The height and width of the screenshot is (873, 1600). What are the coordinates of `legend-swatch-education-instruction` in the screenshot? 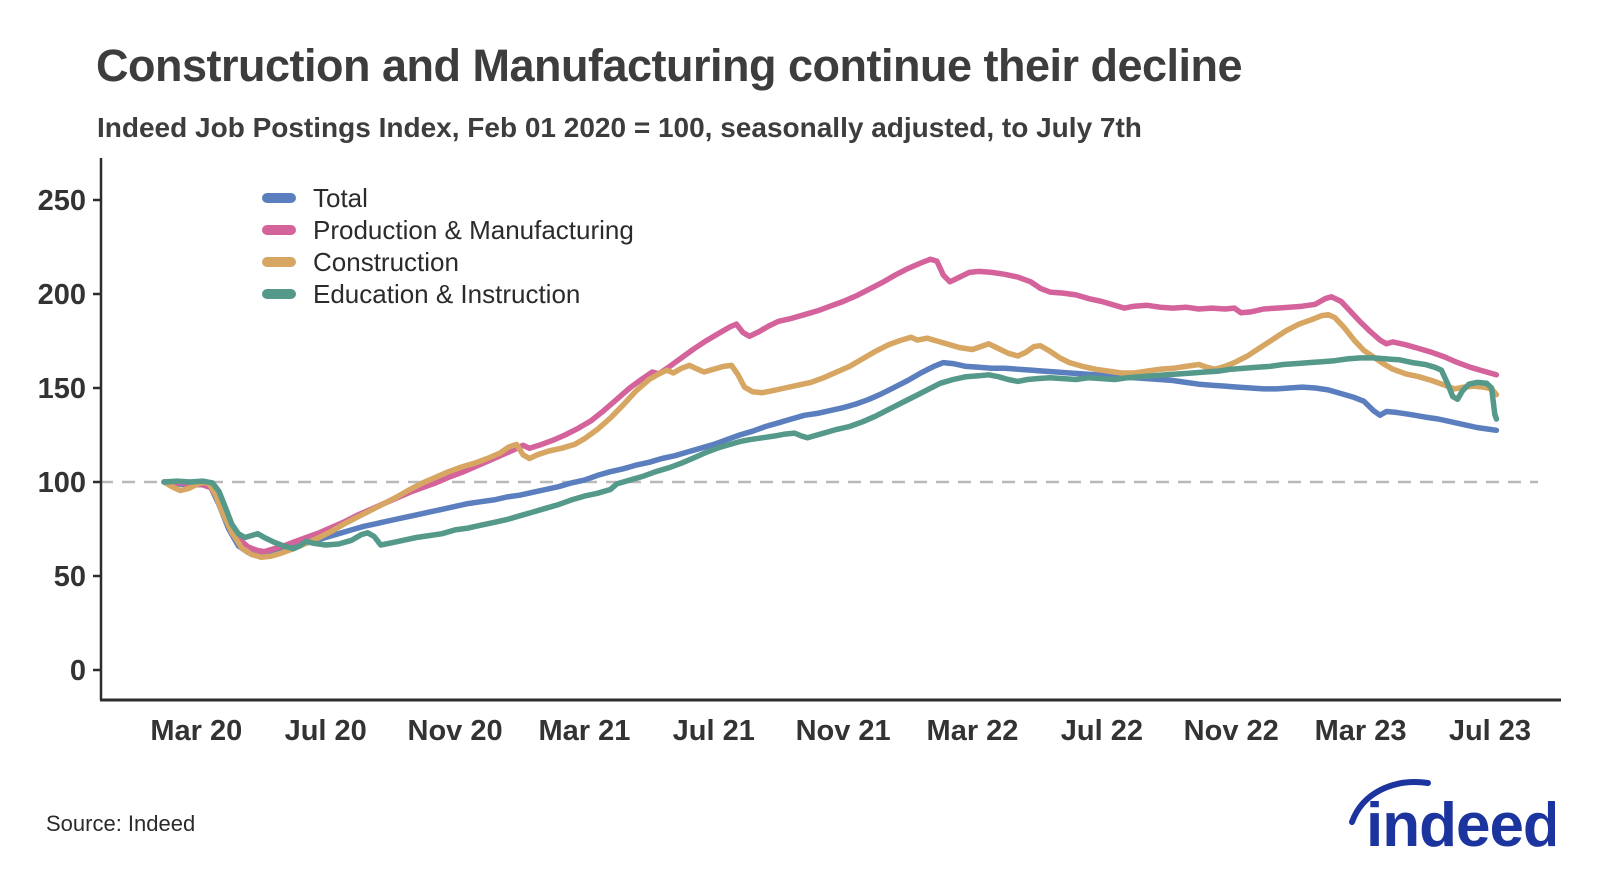 It's located at (279, 293).